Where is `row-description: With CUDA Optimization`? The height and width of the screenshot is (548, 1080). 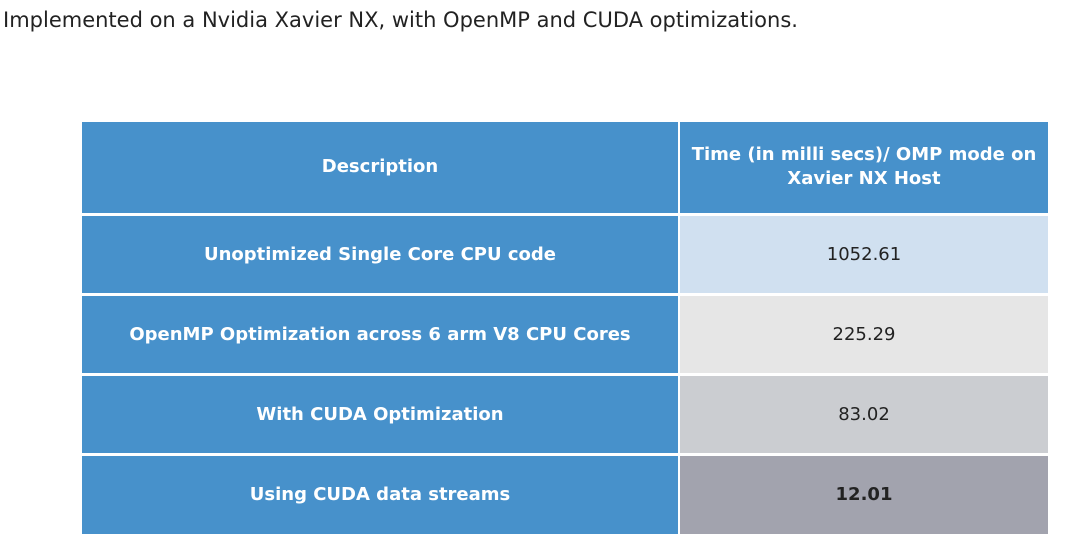 row-description: With CUDA Optimization is located at coordinates (380, 413).